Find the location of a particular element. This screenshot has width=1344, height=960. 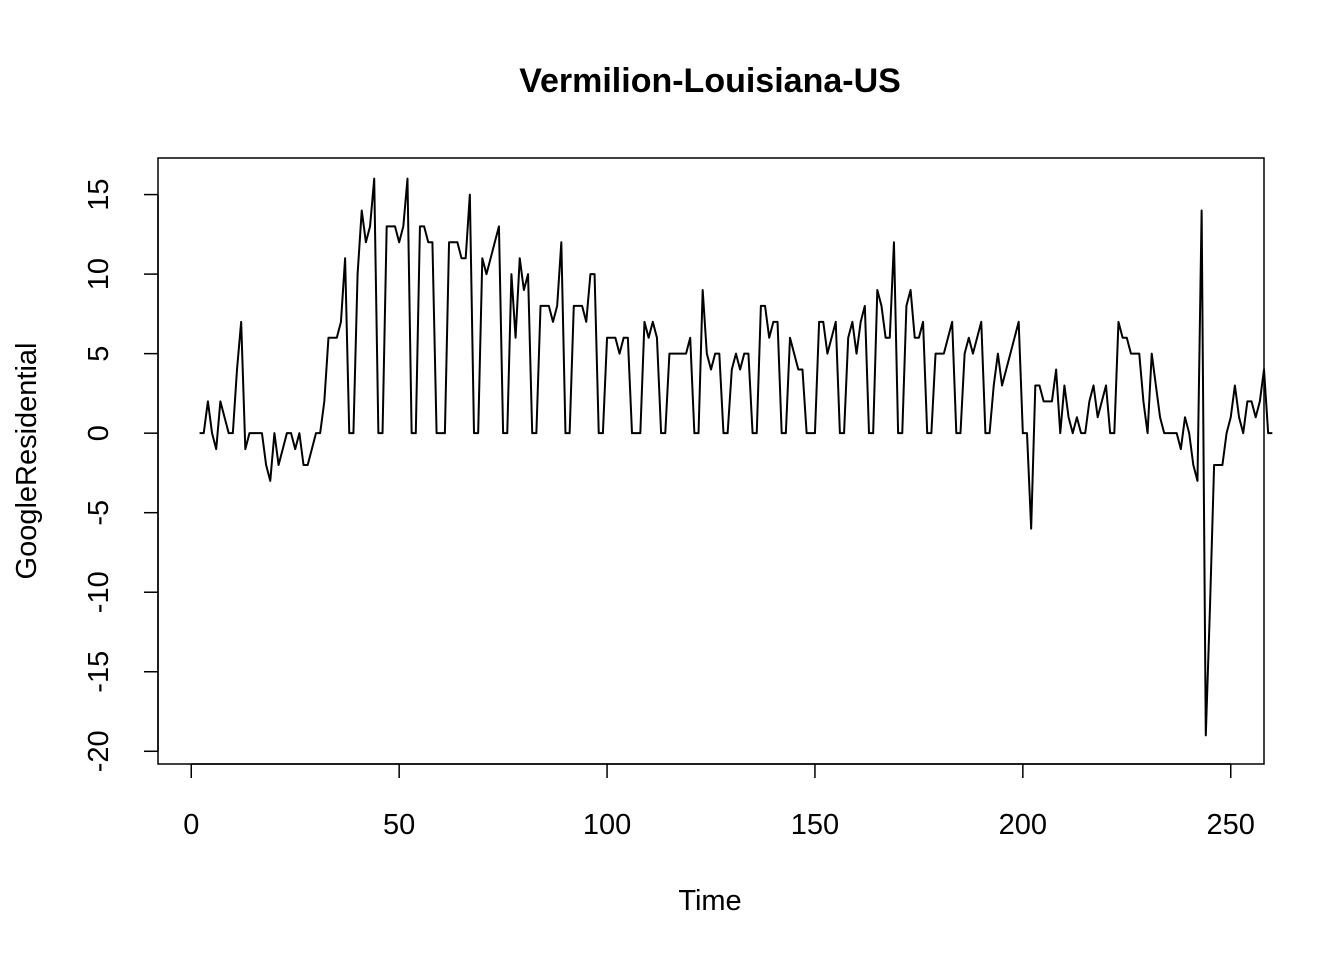

x-axis-label: Time is located at coordinates (709, 901).